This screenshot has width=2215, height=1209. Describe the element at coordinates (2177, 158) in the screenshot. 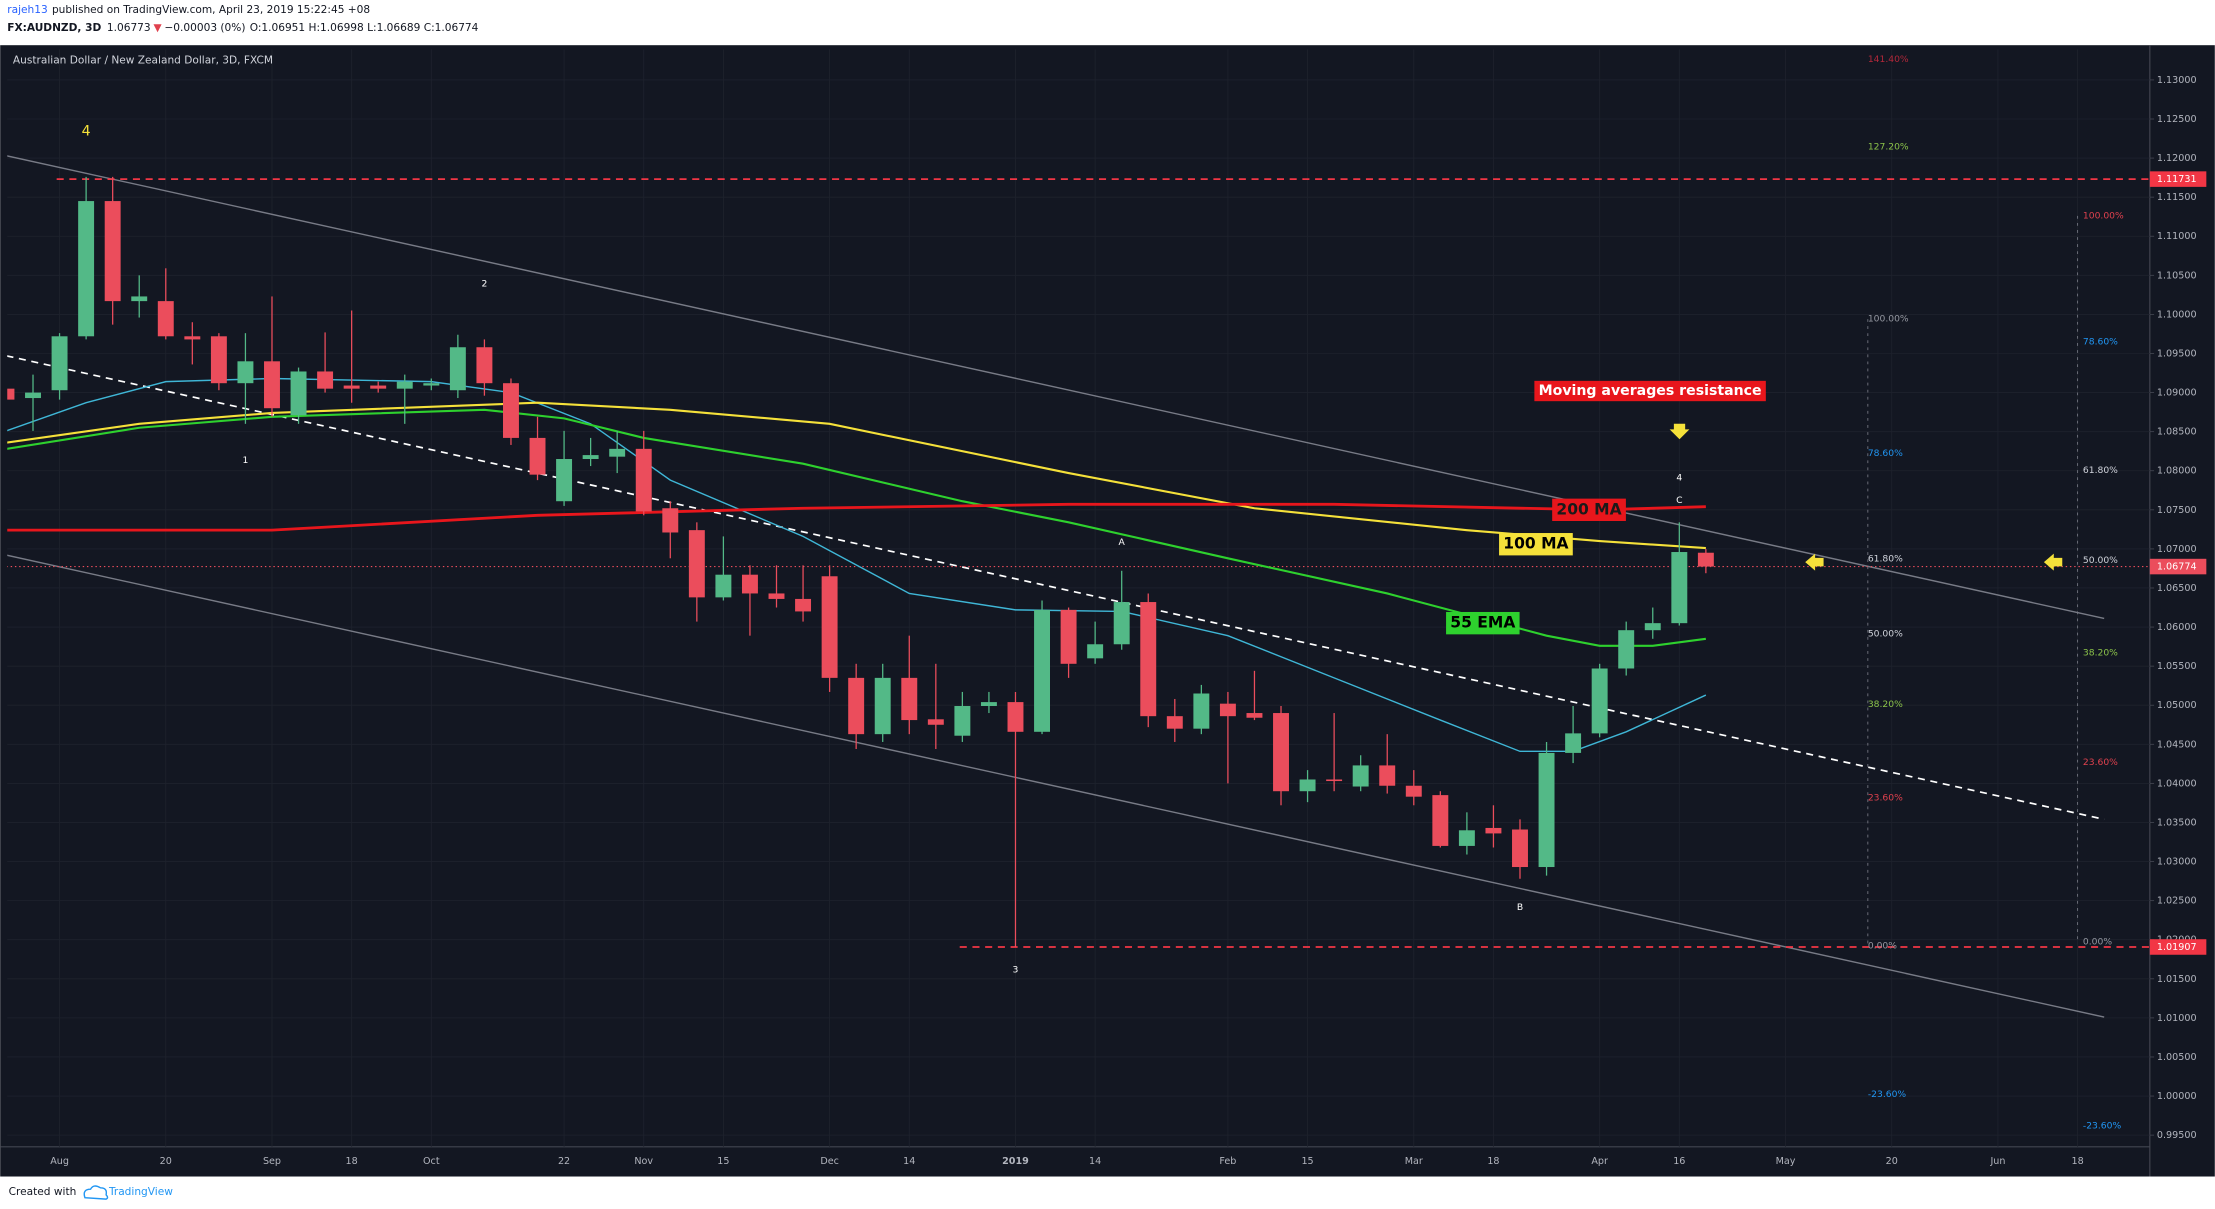

I see `y-tick-label: 1.12000` at that location.